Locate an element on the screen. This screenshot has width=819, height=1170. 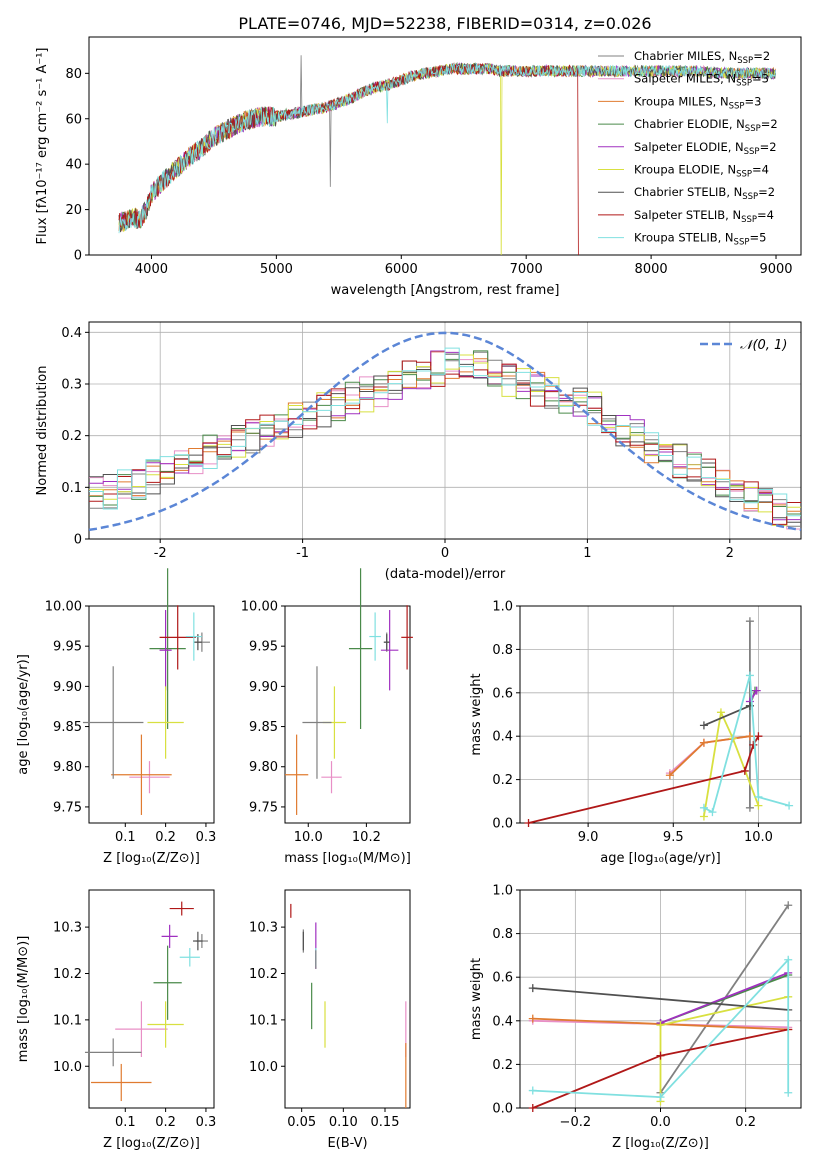
x-tick-label: 0 is located at coordinates (445, 553).